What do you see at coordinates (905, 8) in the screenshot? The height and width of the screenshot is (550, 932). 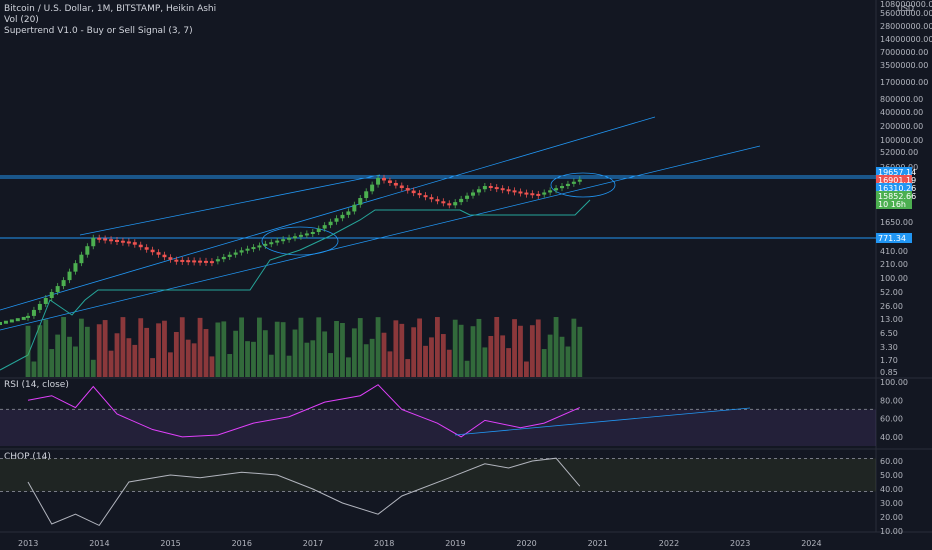 I see `currency-label: USD` at bounding box center [905, 8].